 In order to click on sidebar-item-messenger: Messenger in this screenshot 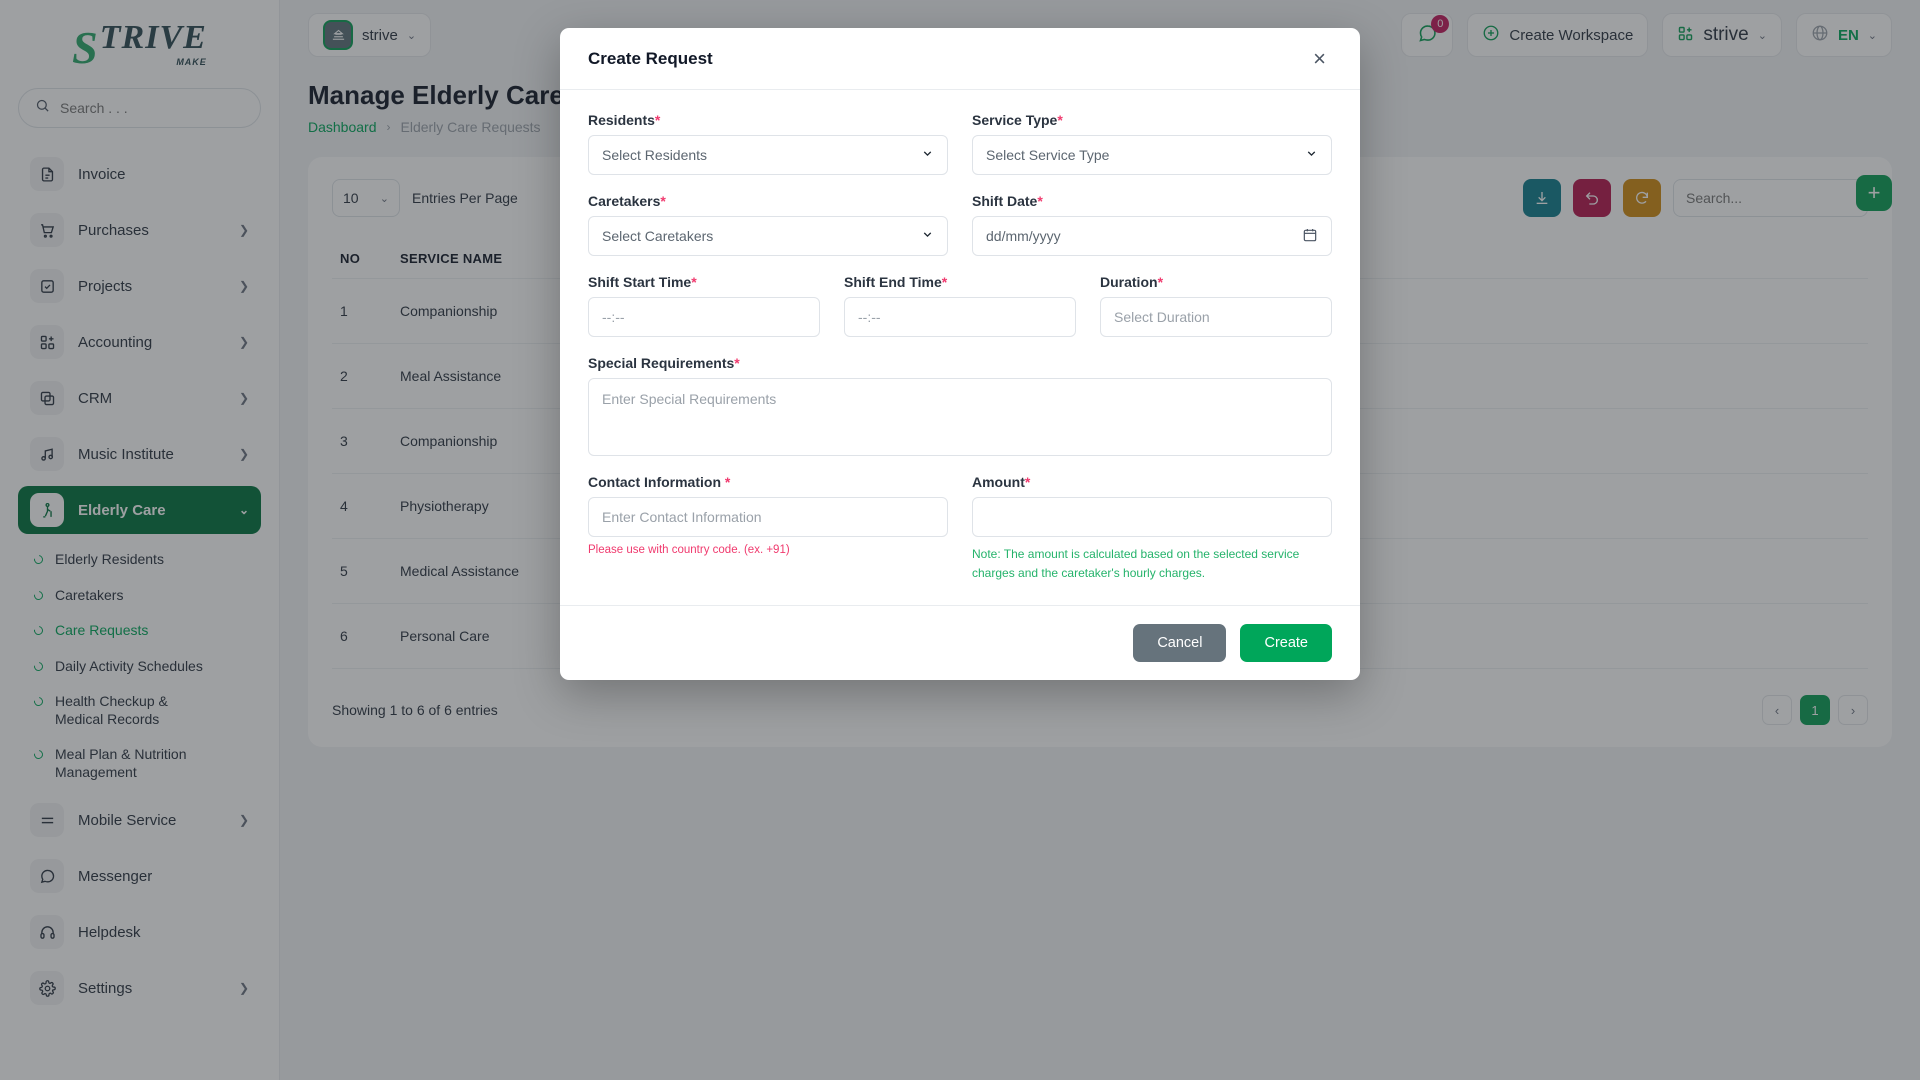, I will do `click(139, 876)`.